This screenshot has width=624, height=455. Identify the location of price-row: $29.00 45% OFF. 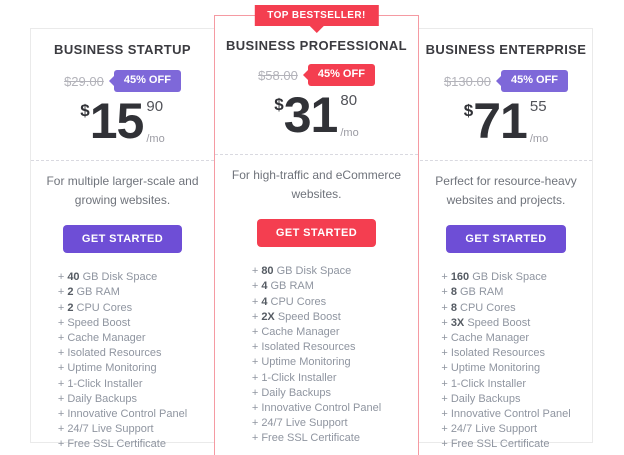
(122, 81).